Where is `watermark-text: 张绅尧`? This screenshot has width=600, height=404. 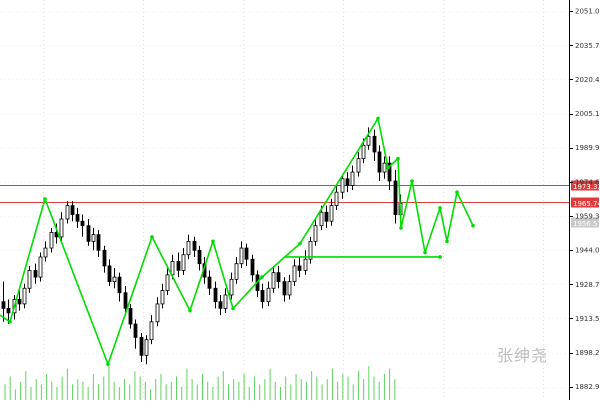 watermark-text: 张绅尧 is located at coordinates (523, 355).